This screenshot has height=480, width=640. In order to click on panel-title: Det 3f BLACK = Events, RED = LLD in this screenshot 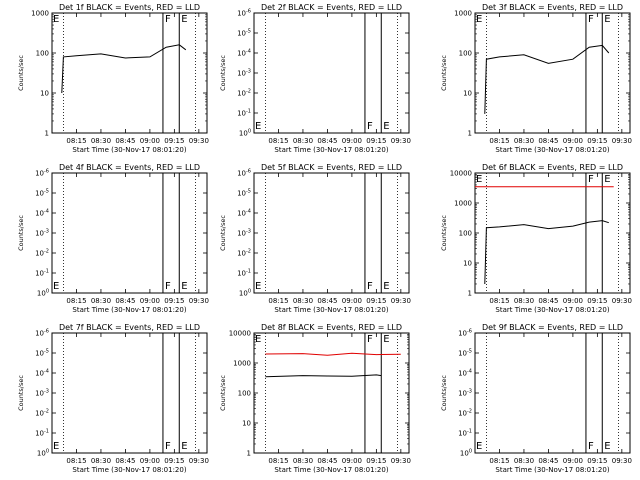, I will do `click(552, 7)`.